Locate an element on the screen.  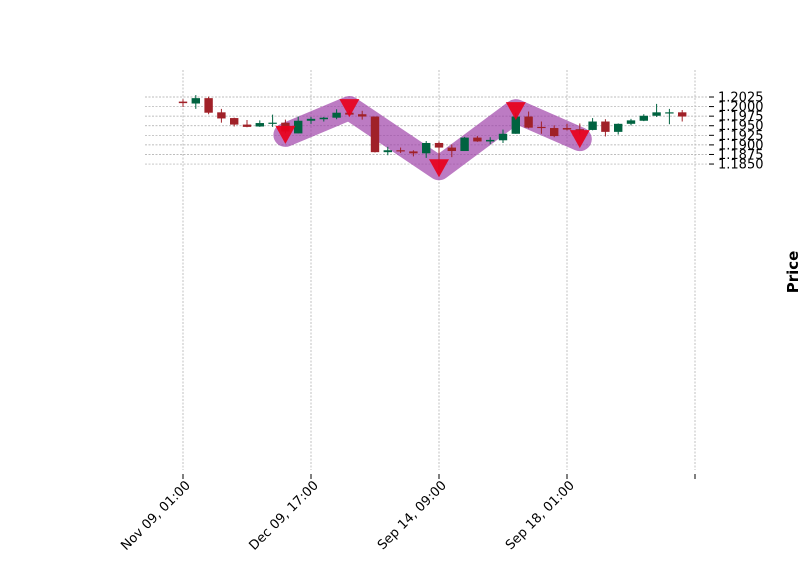
y-tick-label: 1.1900 is located at coordinates (741, 145).